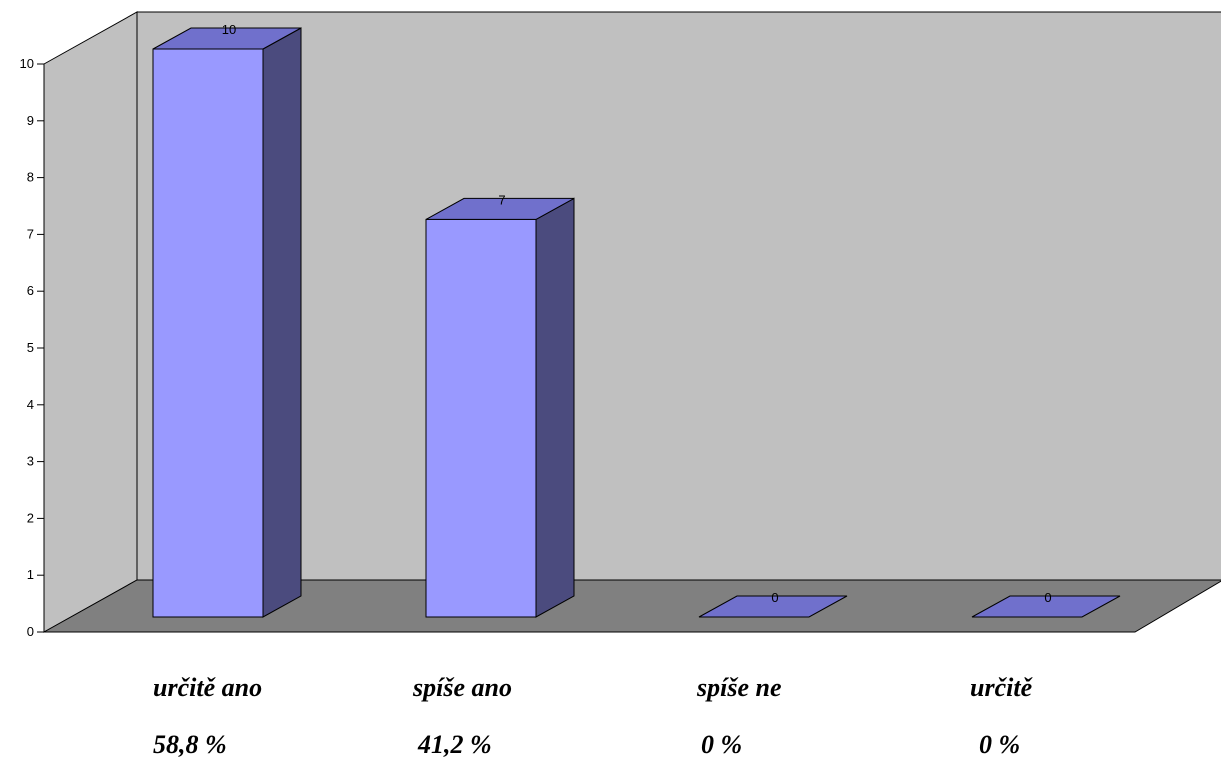 This screenshot has height=760, width=1221. I want to click on category-label: spíše ano, so click(462, 687).